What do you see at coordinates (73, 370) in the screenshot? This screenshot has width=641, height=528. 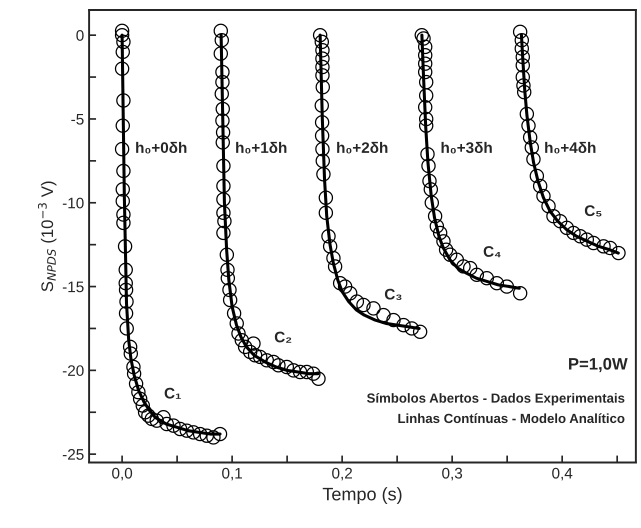 I see `y-tick-label: -20` at bounding box center [73, 370].